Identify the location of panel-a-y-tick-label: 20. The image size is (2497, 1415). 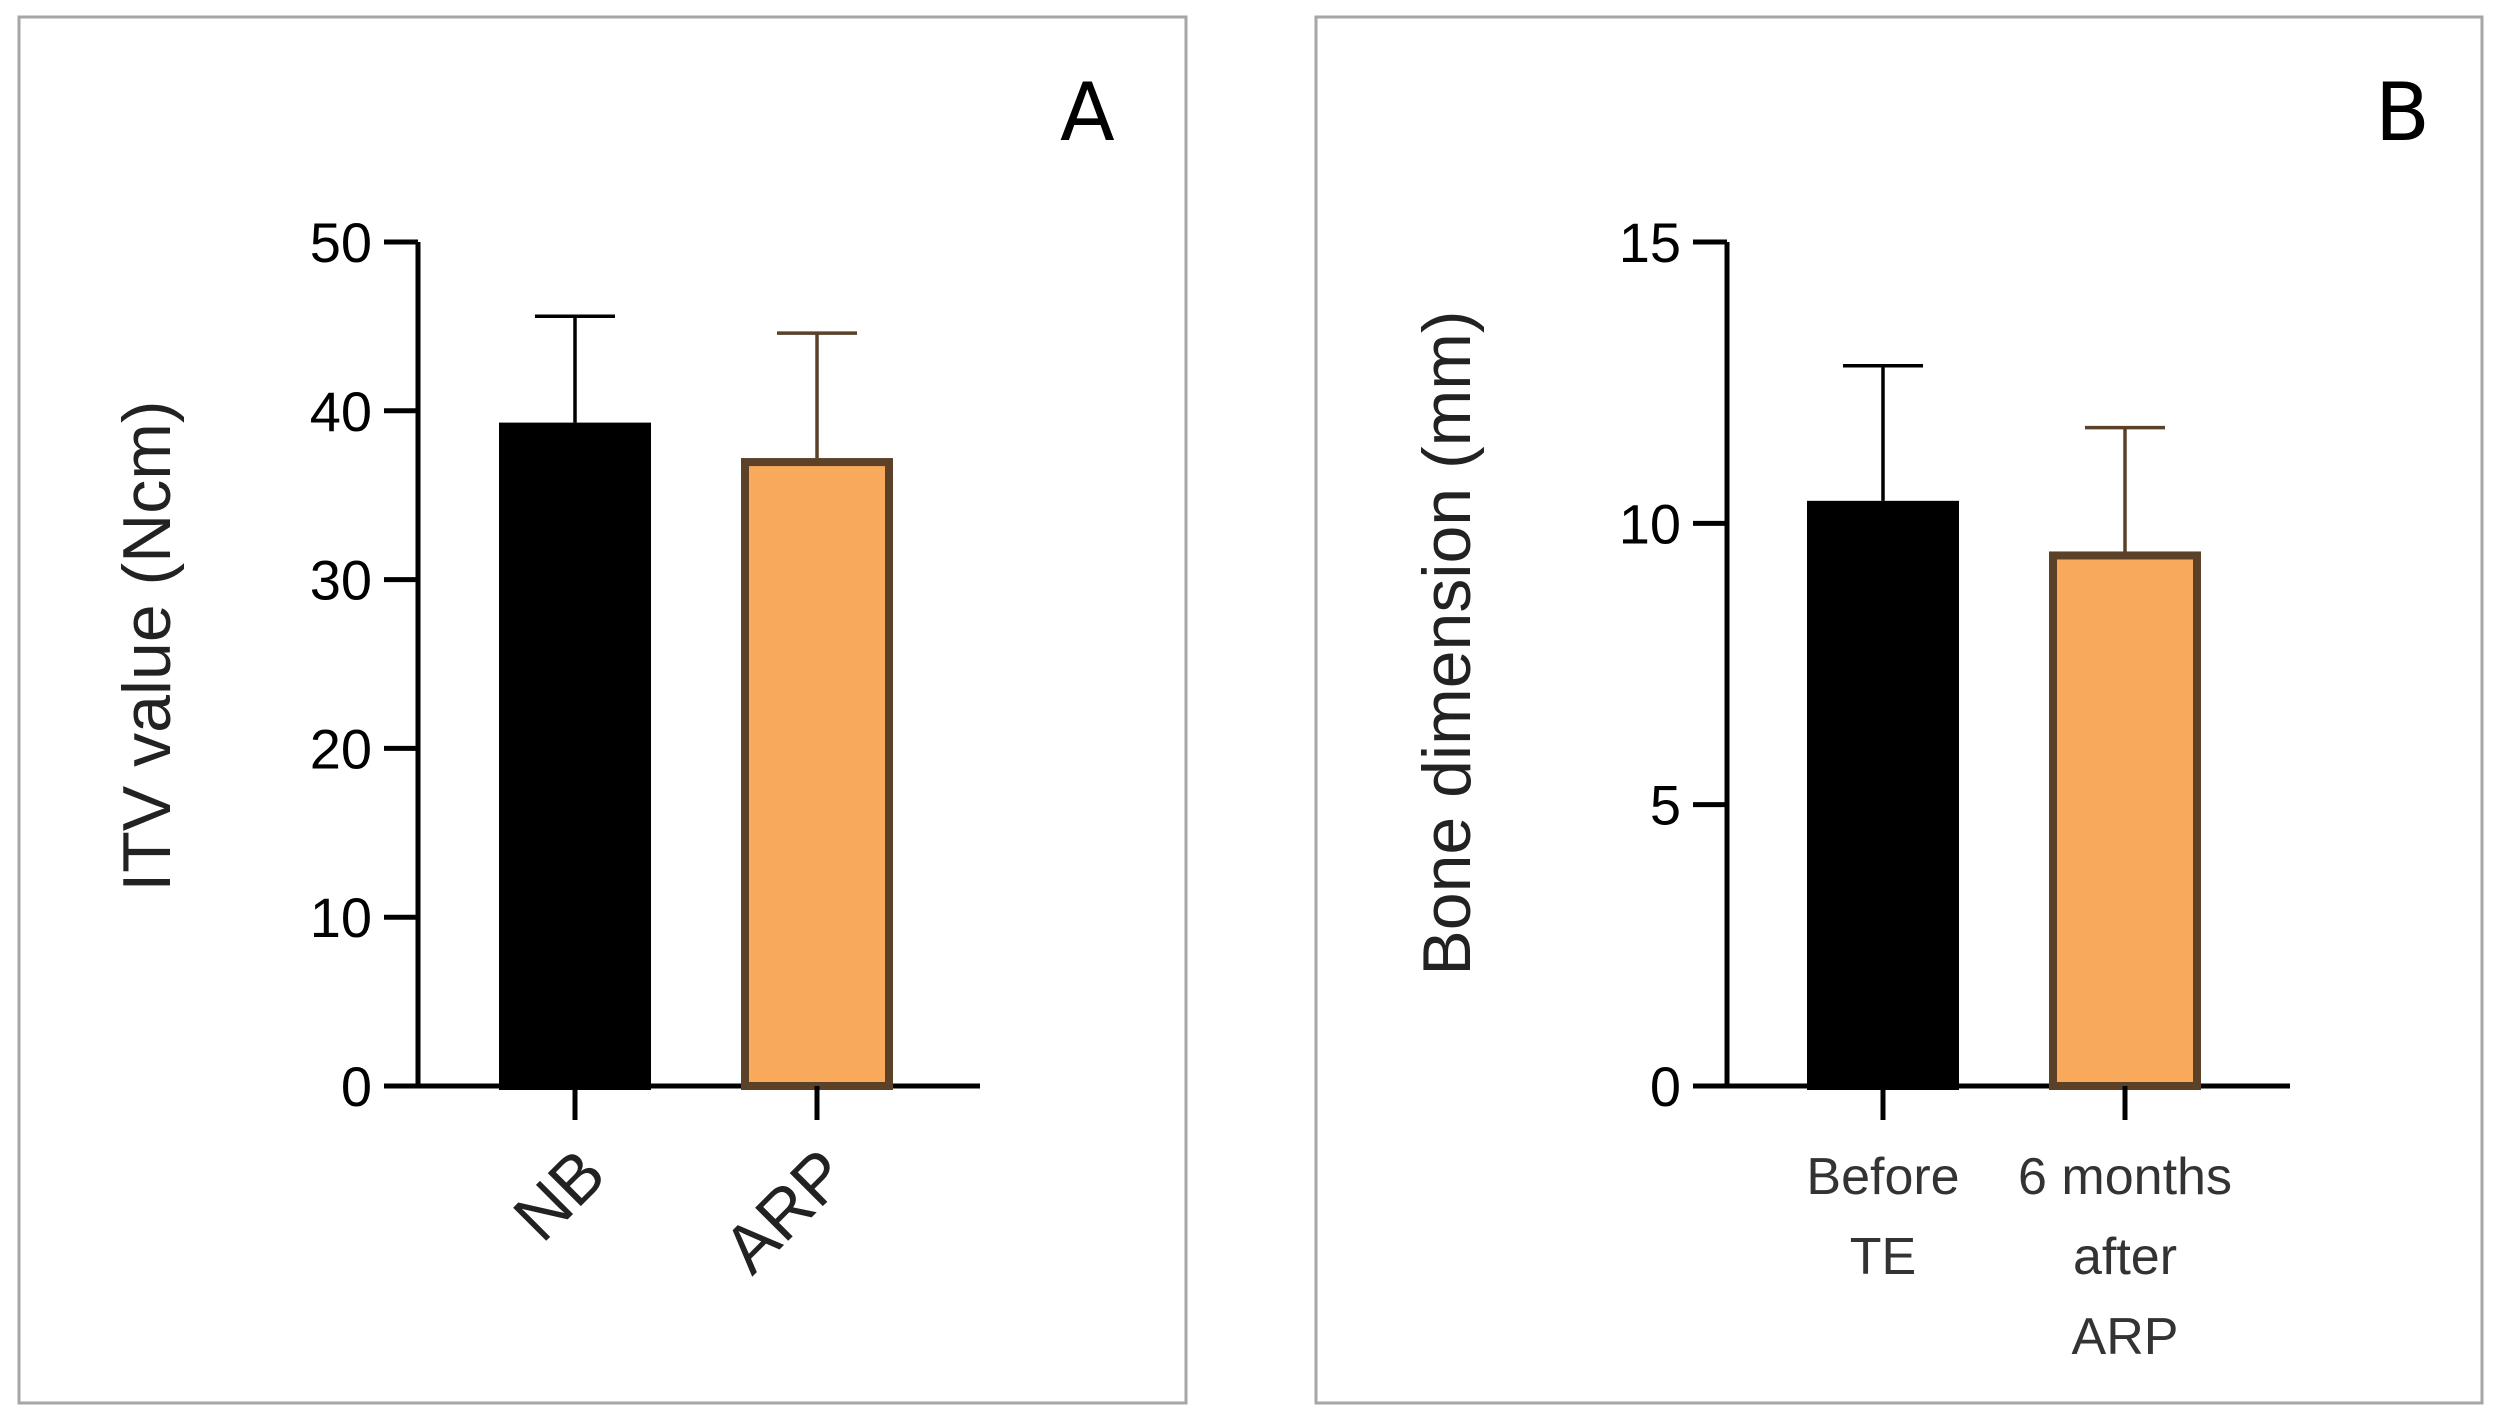
(341, 748).